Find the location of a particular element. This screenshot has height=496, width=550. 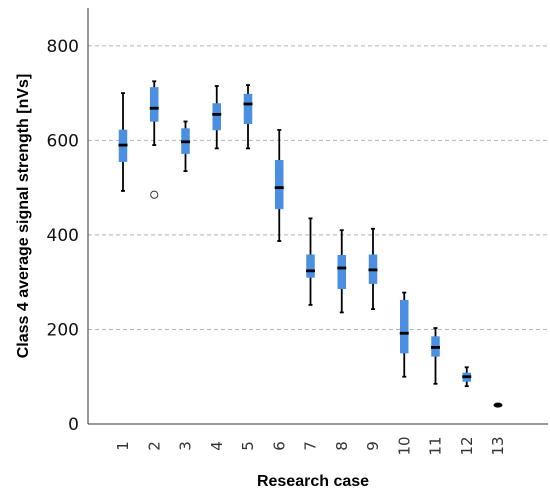

x-tick-4: 4 is located at coordinates (217, 446).